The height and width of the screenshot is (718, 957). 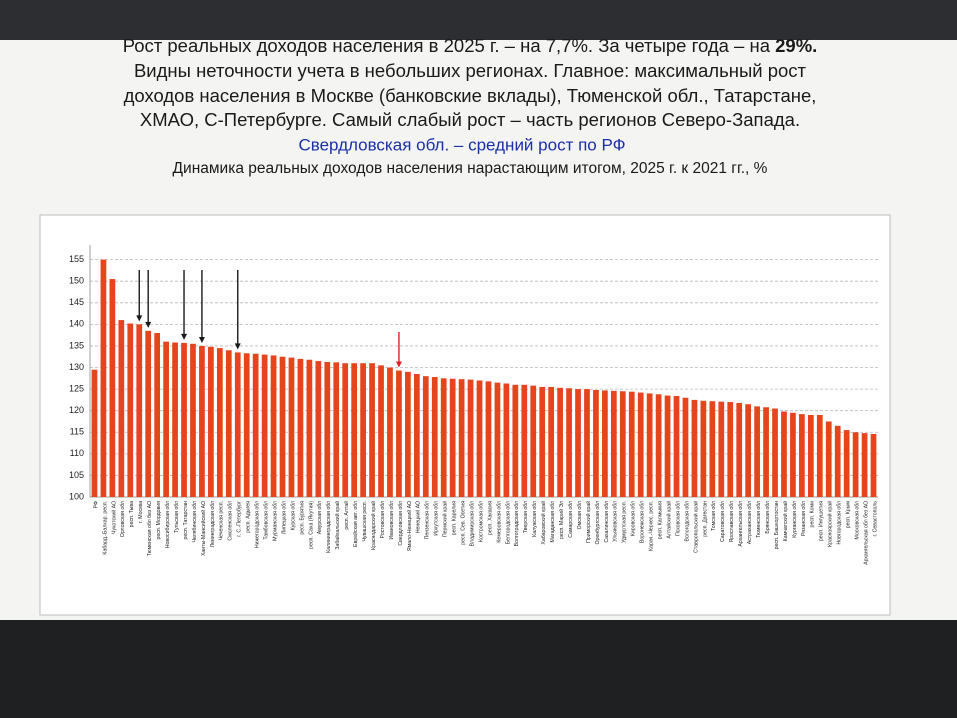 What do you see at coordinates (284, 517) in the screenshot?
I see `x-tick-label: Липецкая обл` at bounding box center [284, 517].